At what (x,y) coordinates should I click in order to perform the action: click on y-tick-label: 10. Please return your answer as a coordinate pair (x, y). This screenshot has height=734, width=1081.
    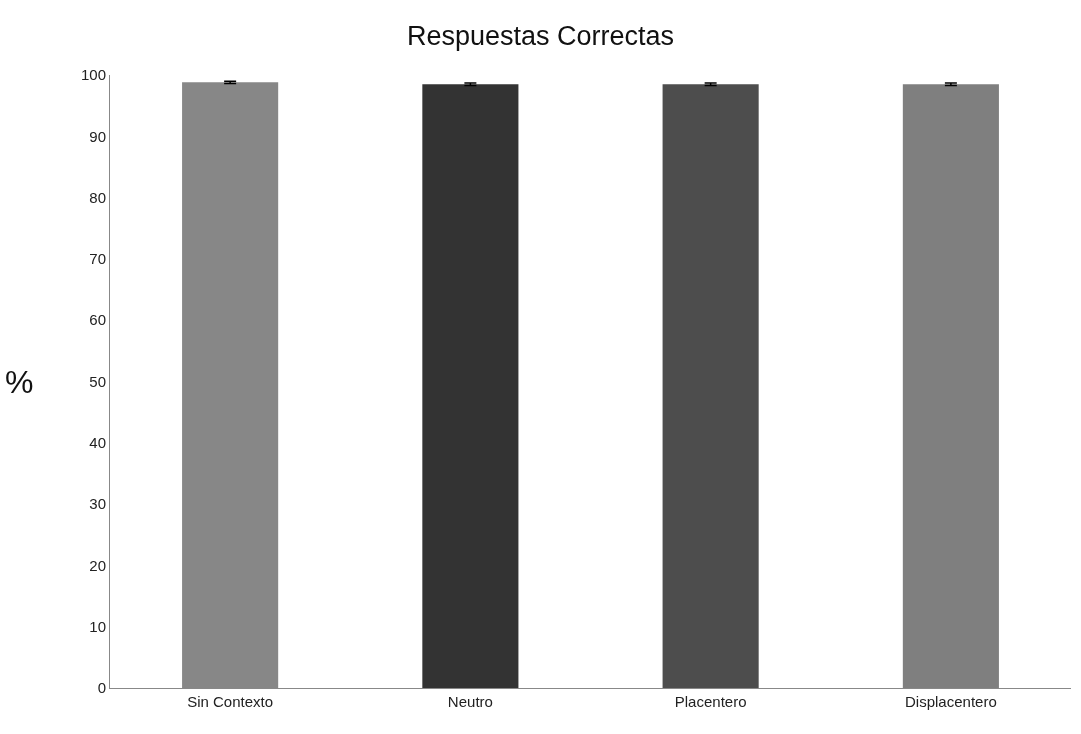
    Looking at the image, I should click on (97, 626).